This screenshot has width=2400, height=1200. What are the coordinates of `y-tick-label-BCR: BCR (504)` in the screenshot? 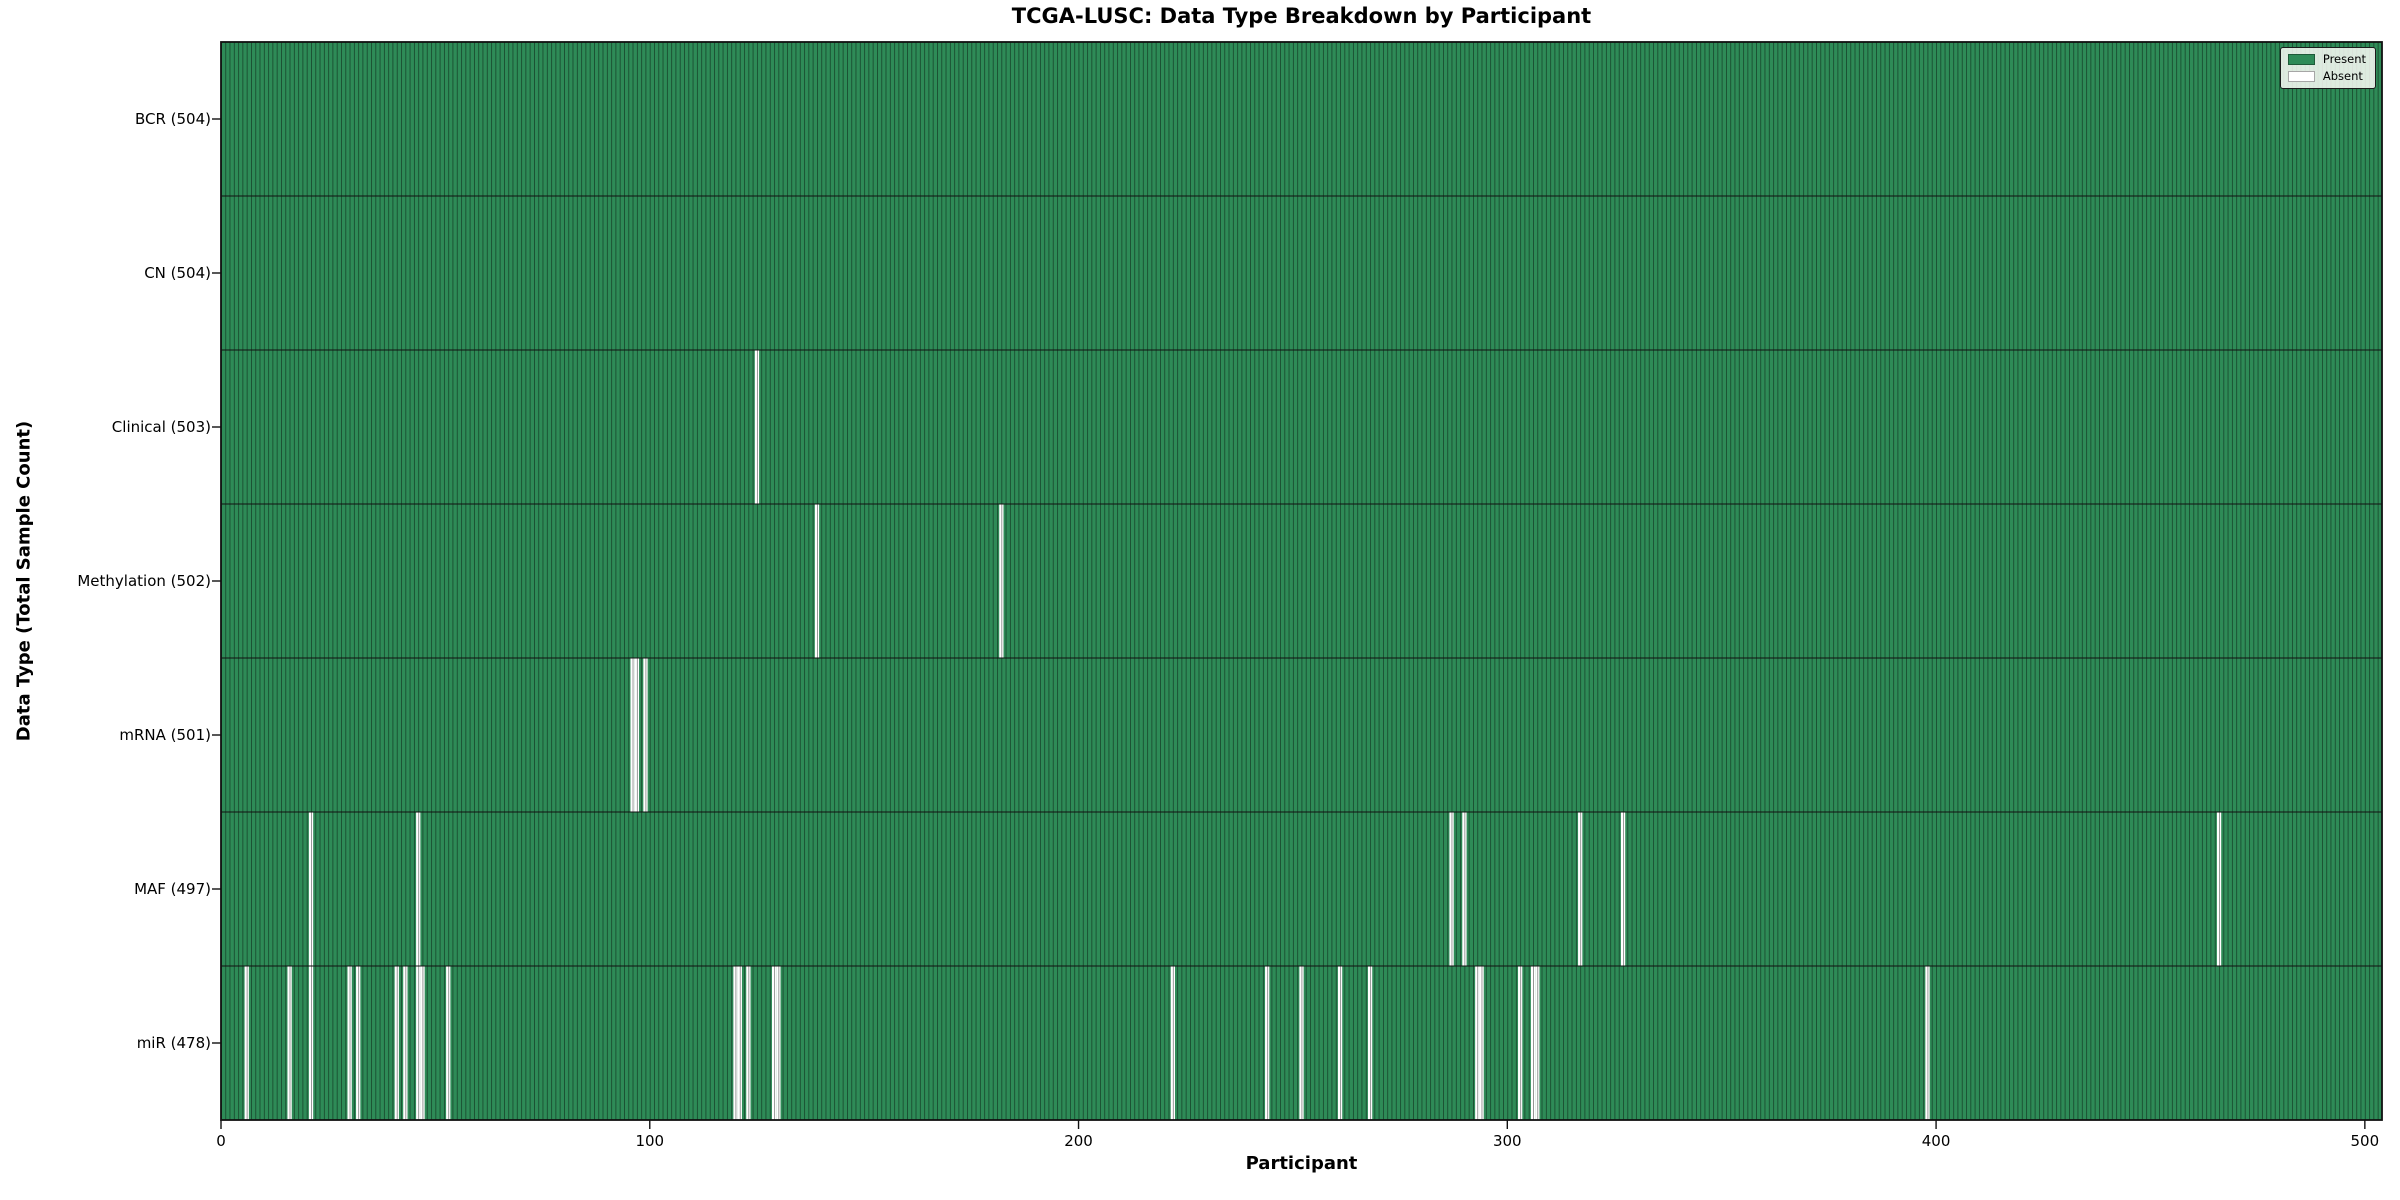 It's located at (172, 119).